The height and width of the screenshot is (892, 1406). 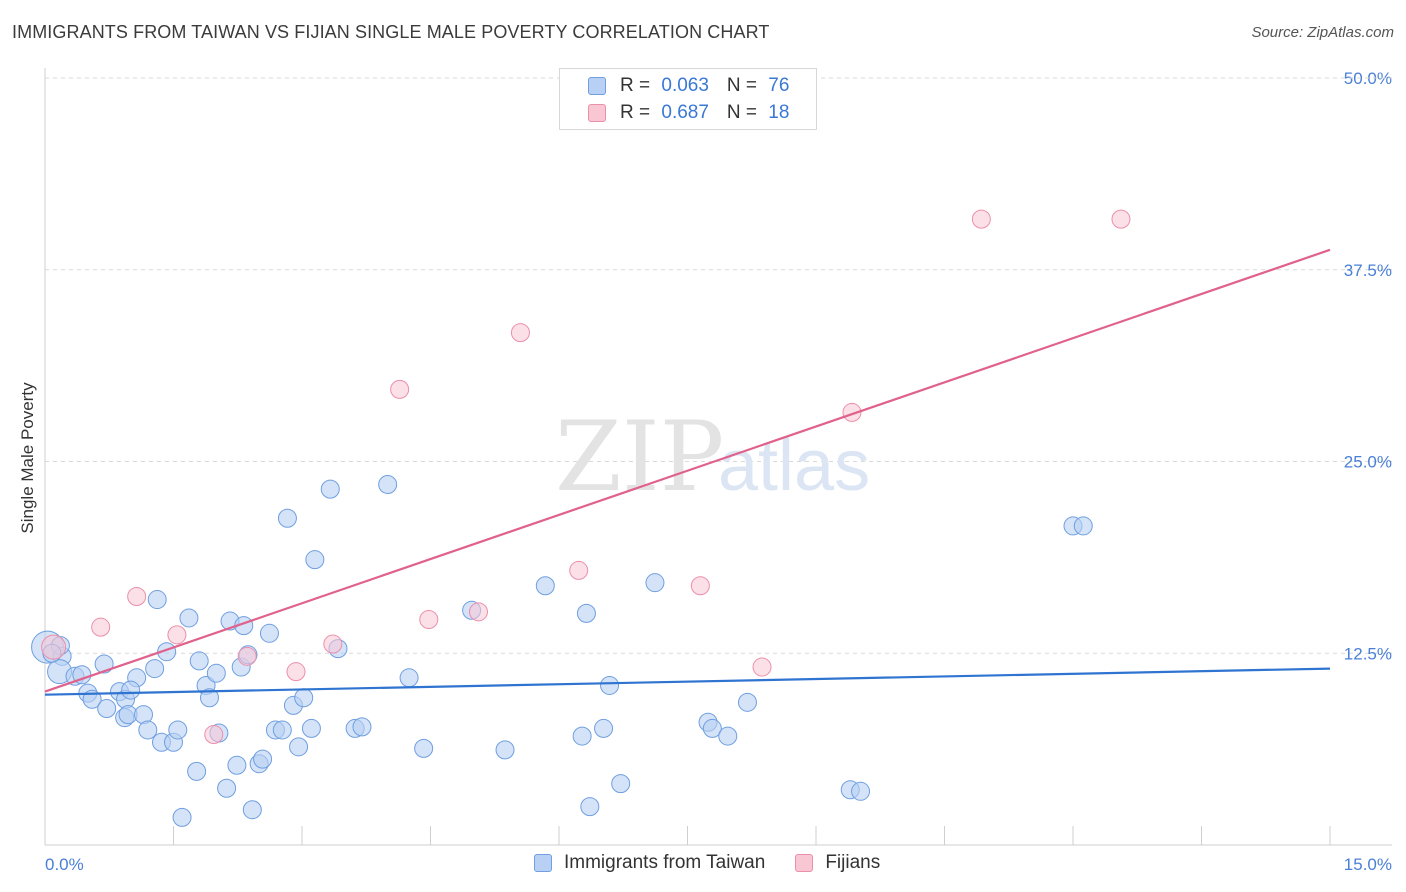 What do you see at coordinates (543, 863) in the screenshot?
I see `series-swatch-taiwan` at bounding box center [543, 863].